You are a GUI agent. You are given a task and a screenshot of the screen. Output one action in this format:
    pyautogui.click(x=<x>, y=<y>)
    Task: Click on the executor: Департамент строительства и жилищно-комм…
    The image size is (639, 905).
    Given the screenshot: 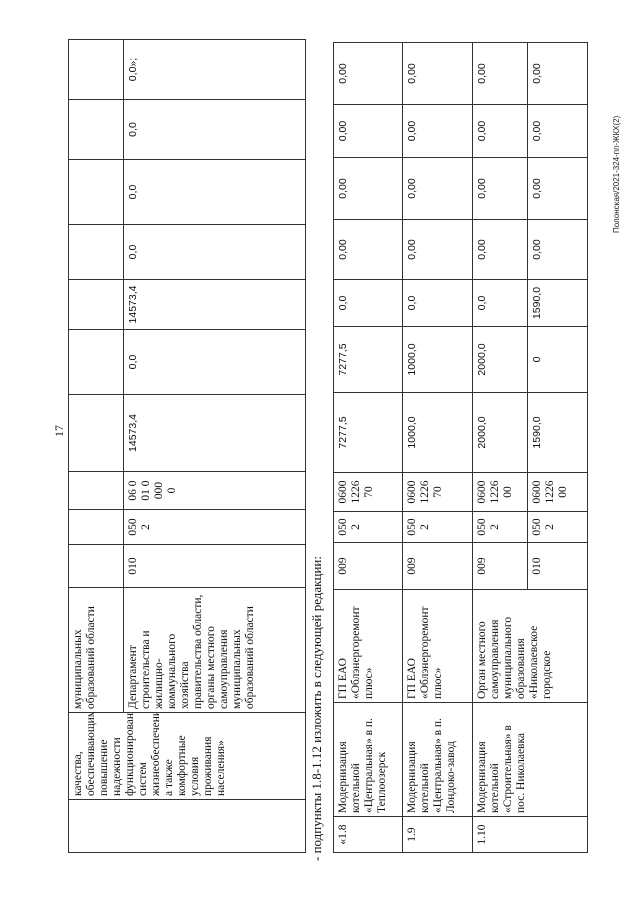 What is the action you would take?
    pyautogui.click(x=214, y=650)
    